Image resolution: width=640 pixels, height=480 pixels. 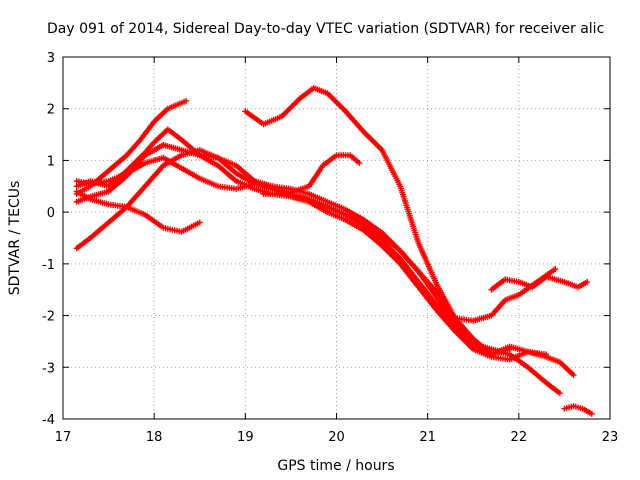 What do you see at coordinates (51, 58) in the screenshot?
I see `y-tick-label: 3` at bounding box center [51, 58].